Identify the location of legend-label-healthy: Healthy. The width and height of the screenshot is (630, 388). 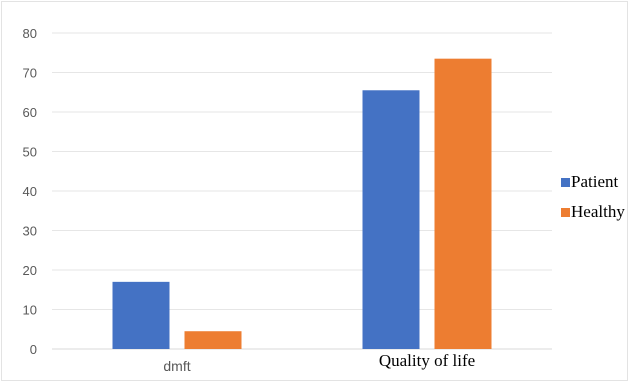
(598, 211).